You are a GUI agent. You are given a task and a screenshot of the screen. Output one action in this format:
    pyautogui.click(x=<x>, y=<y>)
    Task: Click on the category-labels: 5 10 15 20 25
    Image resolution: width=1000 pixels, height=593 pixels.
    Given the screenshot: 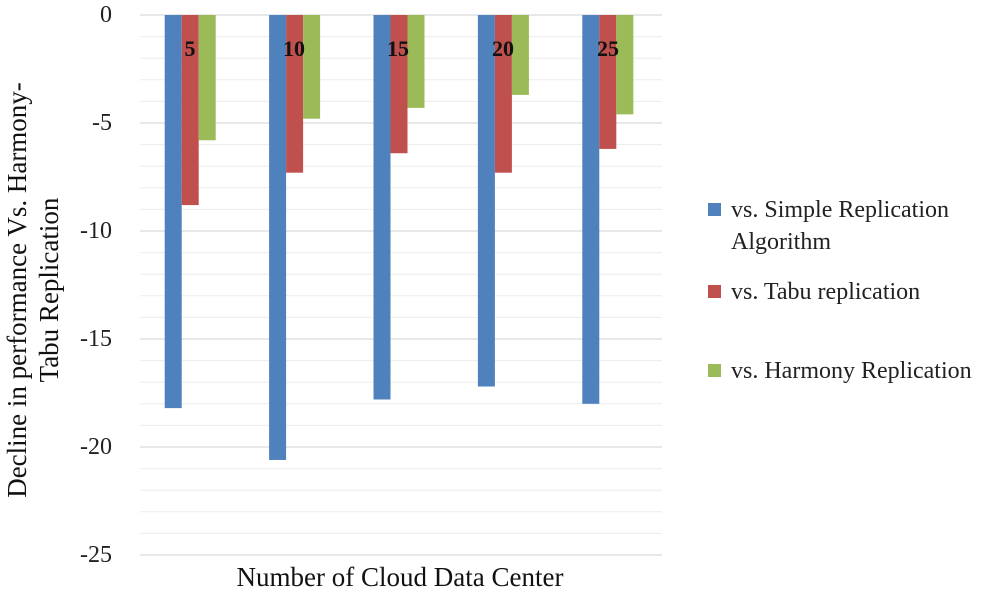 What is the action you would take?
    pyautogui.click(x=402, y=48)
    